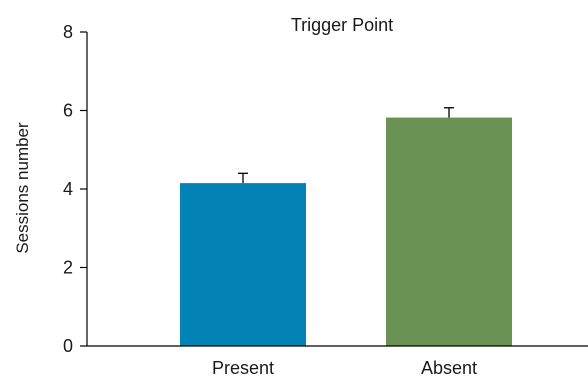 This screenshot has height=377, width=588. Describe the element at coordinates (68, 32) in the screenshot. I see `y-tick-label: 8` at that location.